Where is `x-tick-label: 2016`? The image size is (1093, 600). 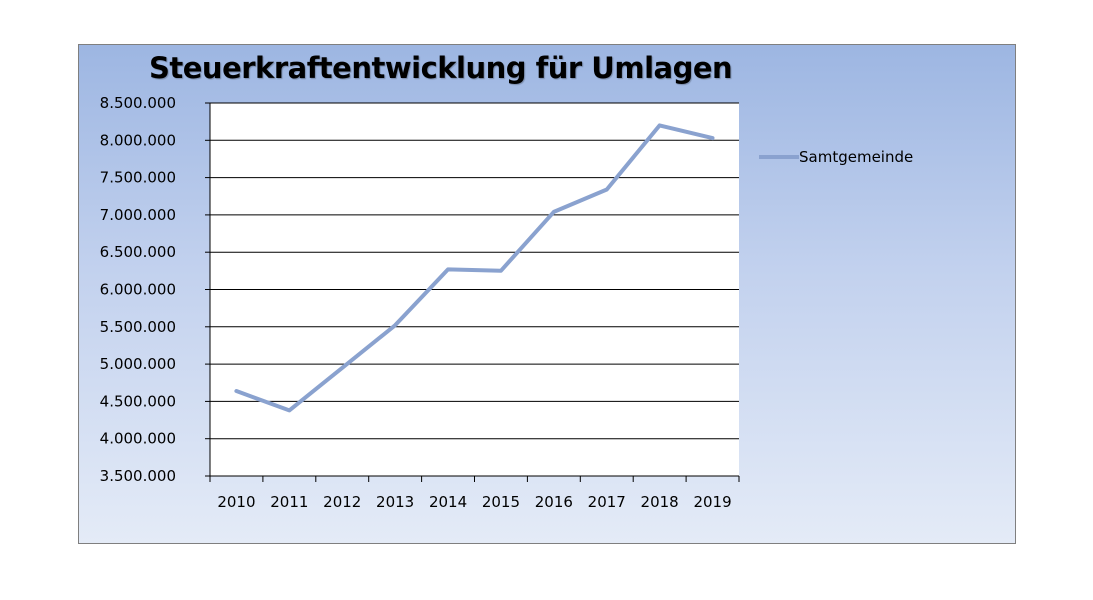
x-tick-label: 2016 is located at coordinates (554, 502).